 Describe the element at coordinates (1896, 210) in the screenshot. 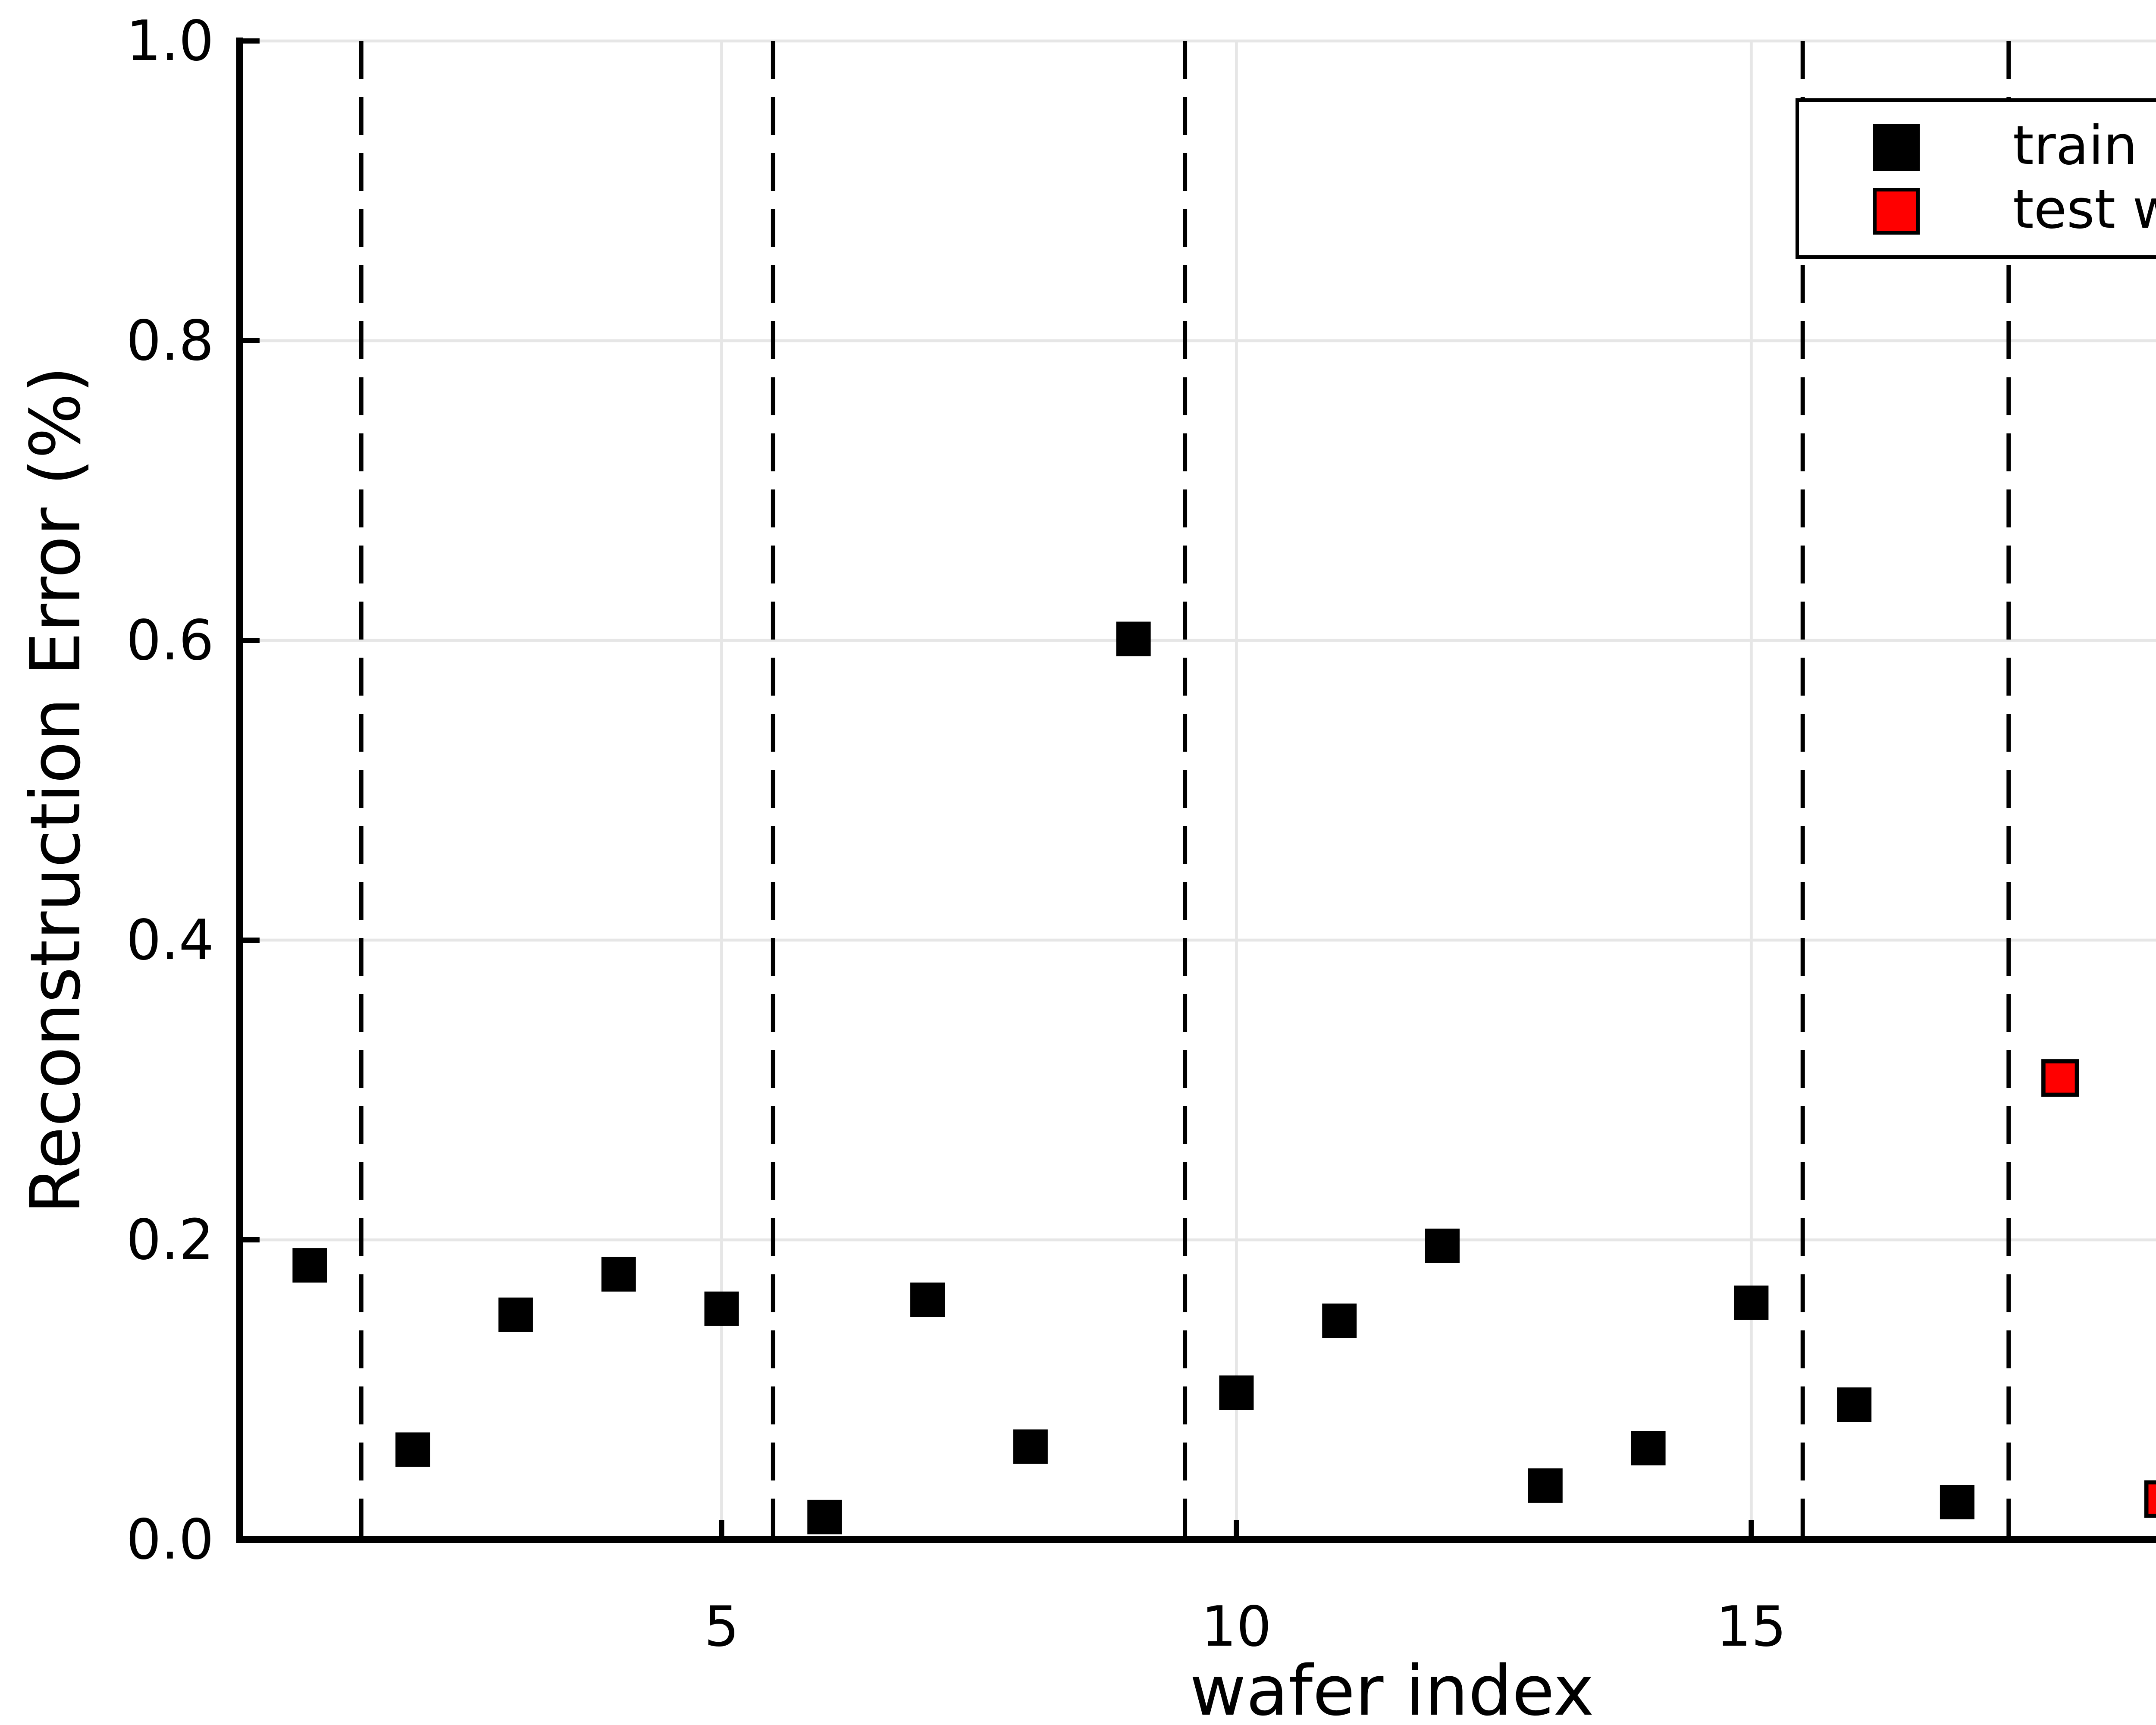

I see `test-marker-swatch` at that location.